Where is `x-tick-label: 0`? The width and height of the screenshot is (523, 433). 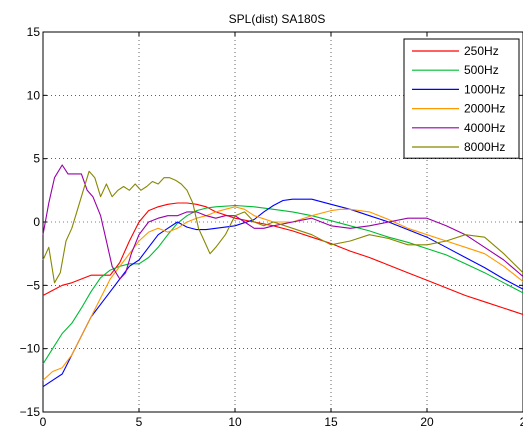
x-tick-label: 0 is located at coordinates (43, 422).